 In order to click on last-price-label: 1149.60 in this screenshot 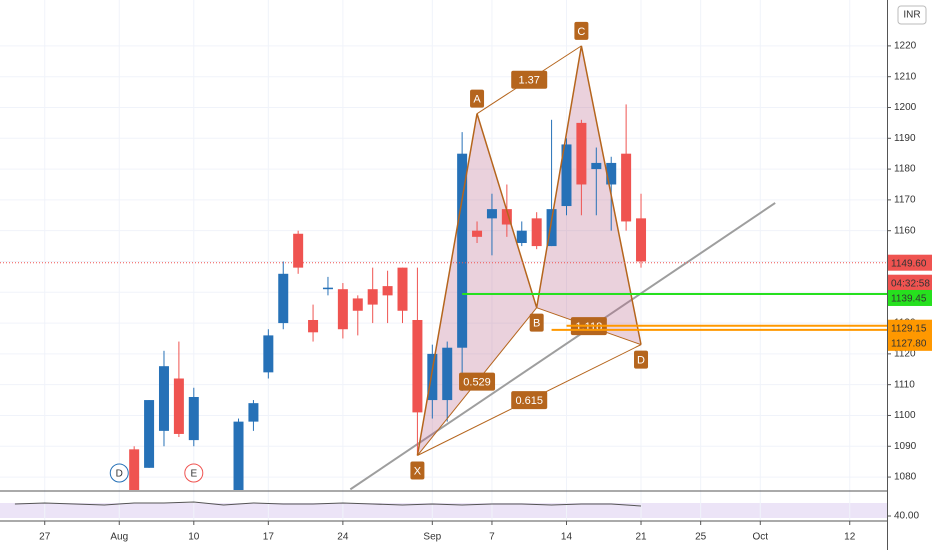, I will do `click(910, 262)`.